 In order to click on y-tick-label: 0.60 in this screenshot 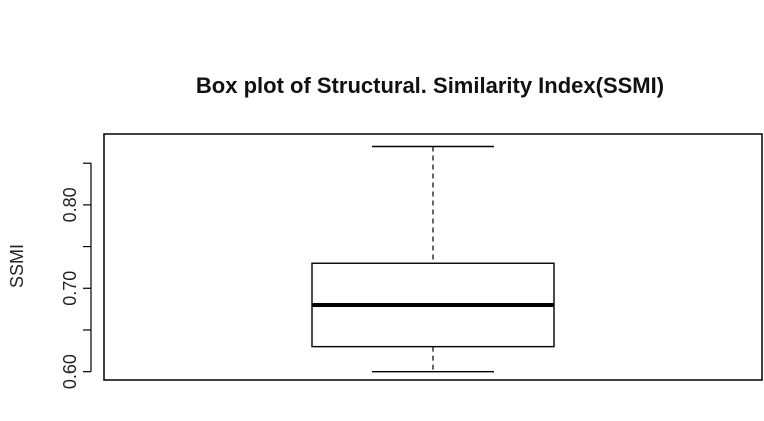, I will do `click(70, 371)`.